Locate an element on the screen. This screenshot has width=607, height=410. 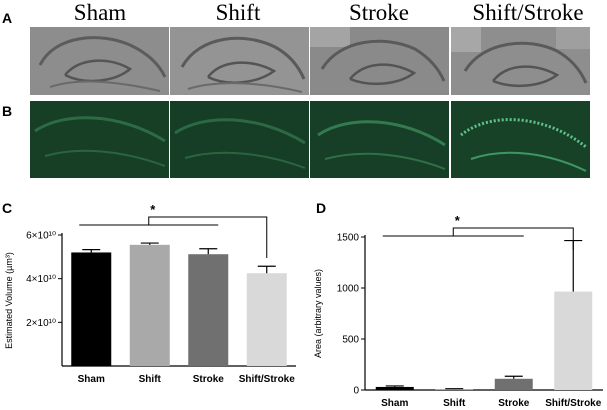
panel-label-c: C is located at coordinates (7, 208).